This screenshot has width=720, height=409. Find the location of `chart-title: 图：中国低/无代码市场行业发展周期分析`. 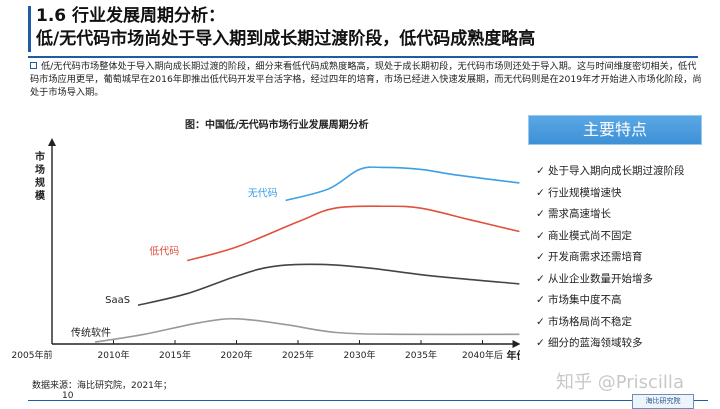

chart-title: 图：中国低/无代码市场行业发展周期分析 is located at coordinates (277, 125).